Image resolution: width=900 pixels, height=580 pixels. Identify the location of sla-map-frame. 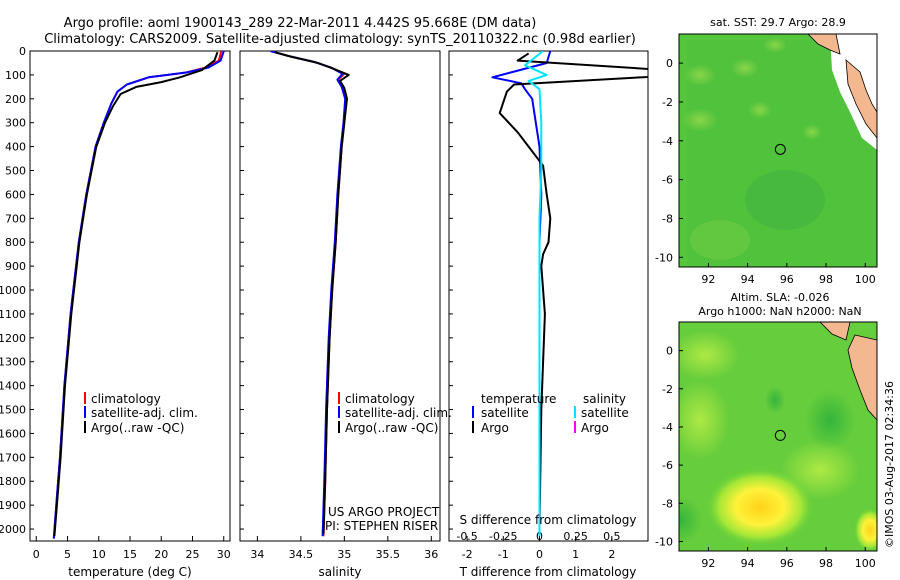
(778, 436).